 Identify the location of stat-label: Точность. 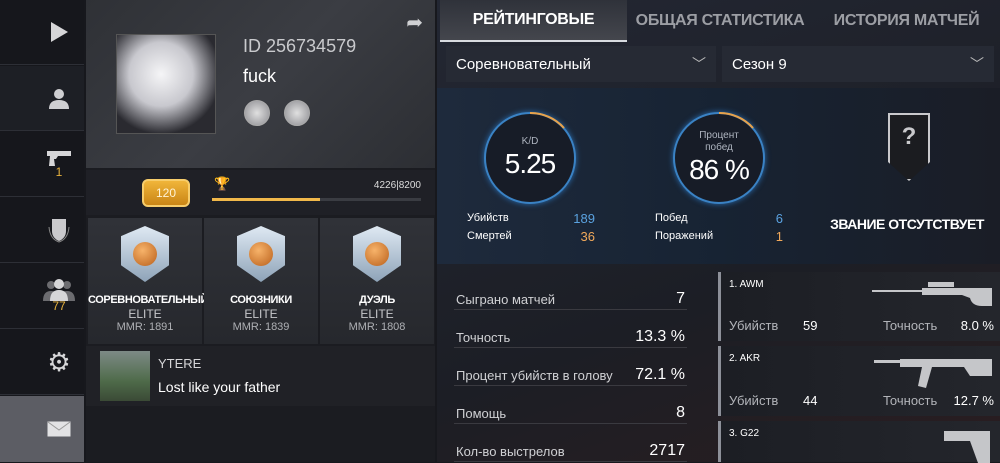
(483, 337).